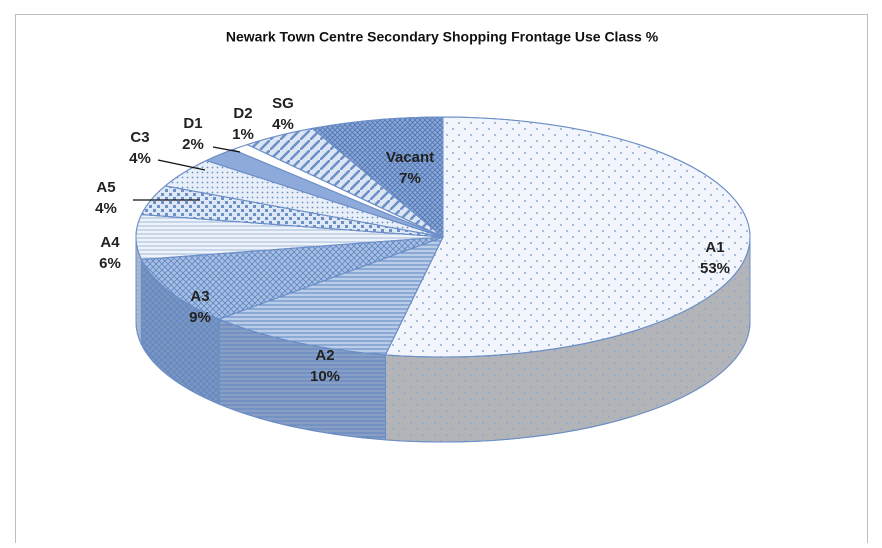  I want to click on data-label-name: A1, so click(714, 247).